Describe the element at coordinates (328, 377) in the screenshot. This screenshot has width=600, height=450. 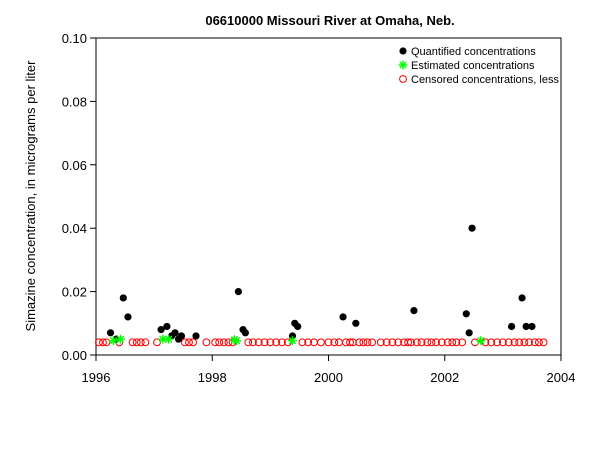
I see `x-tick-label: 2000` at that location.